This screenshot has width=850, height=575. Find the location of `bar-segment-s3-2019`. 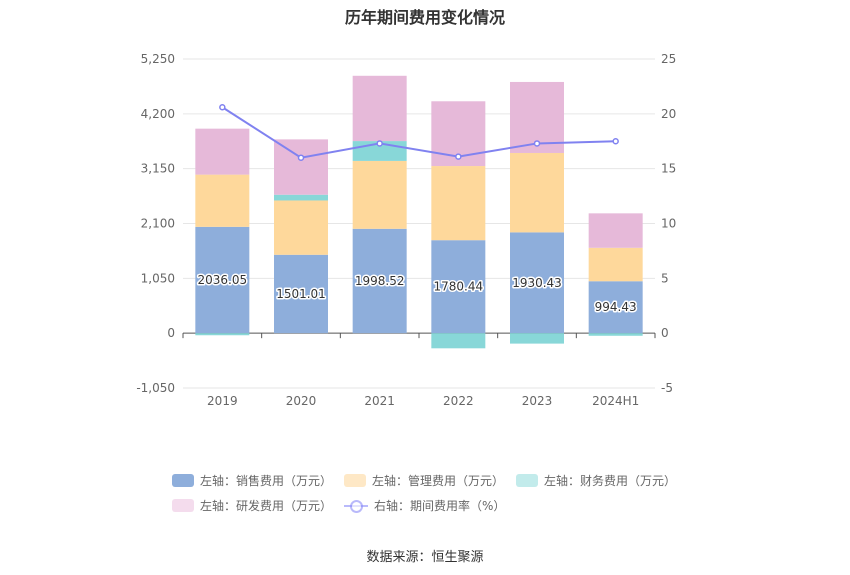

bar-segment-s3-2019 is located at coordinates (222, 151).